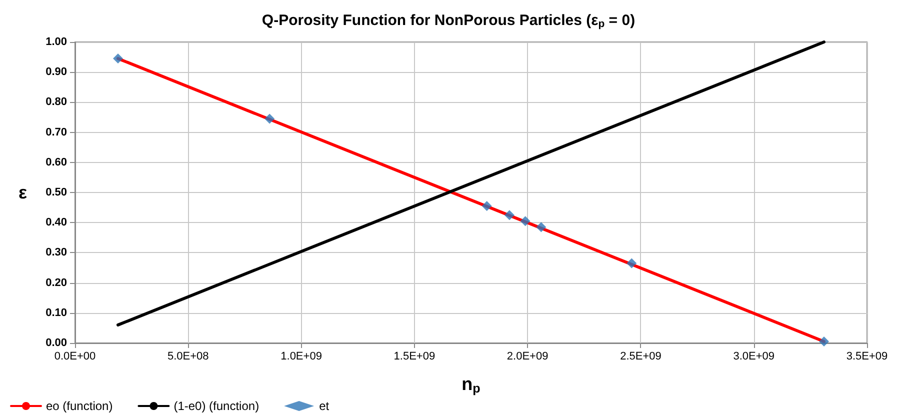 The image size is (897, 419). I want to click on y-tick-label: 0.20, so click(56, 282).